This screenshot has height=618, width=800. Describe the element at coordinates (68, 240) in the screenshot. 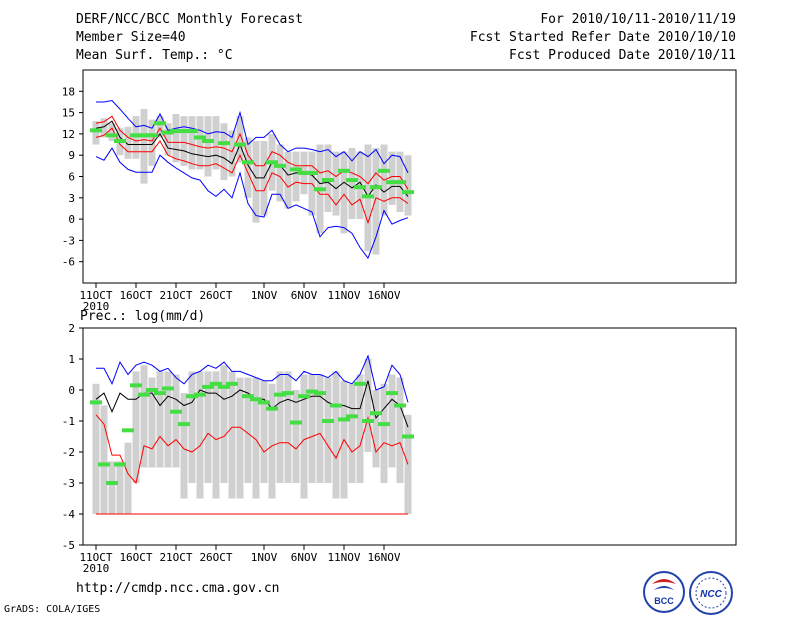

I see `temp-ytick-label: -3` at that location.